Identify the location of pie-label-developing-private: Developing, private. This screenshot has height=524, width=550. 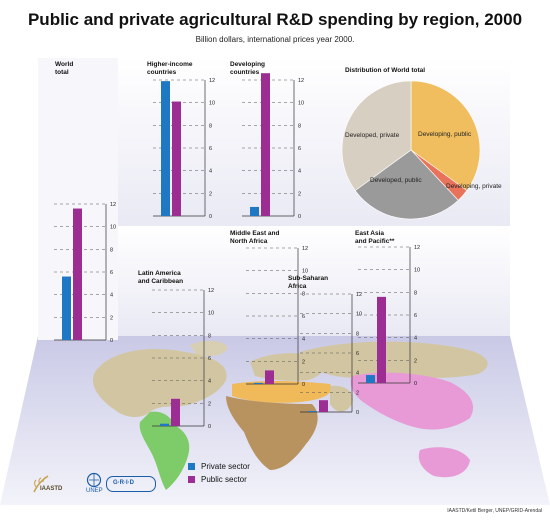
(474, 186).